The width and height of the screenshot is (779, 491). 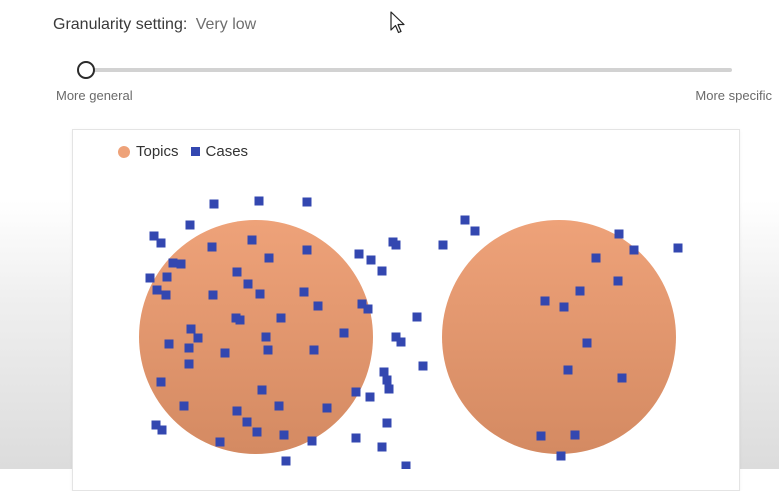 What do you see at coordinates (94, 95) in the screenshot?
I see `slider-min-label: More general` at bounding box center [94, 95].